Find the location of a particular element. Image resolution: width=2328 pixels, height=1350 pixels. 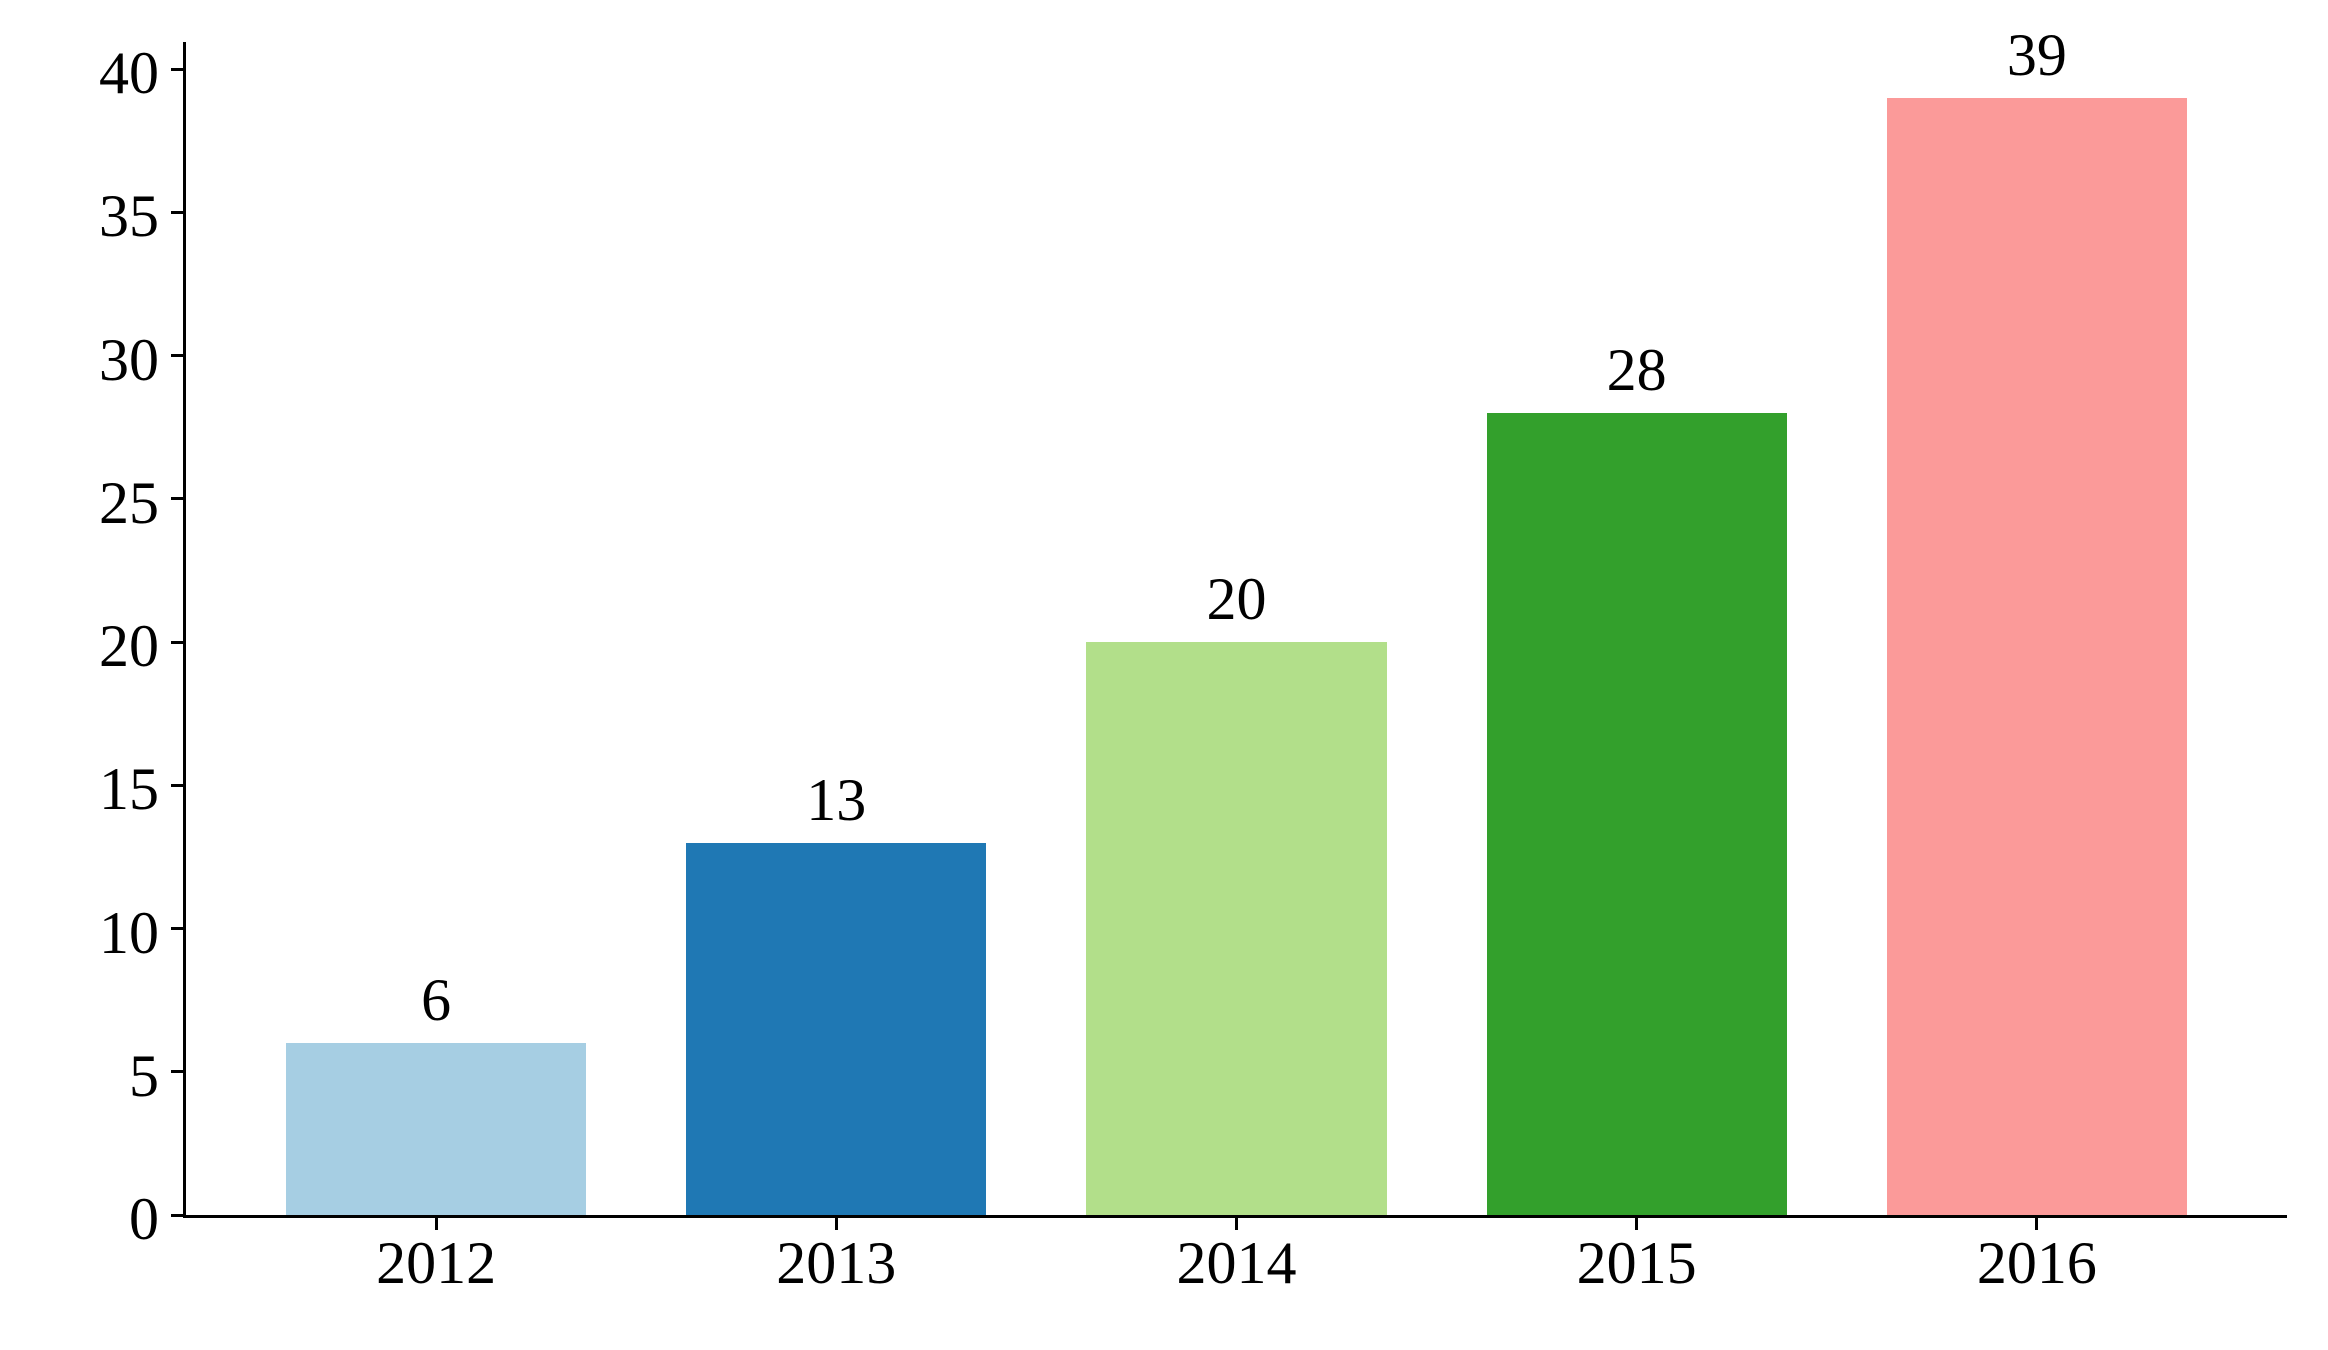

y-tick-label: 35 is located at coordinates (129, 216).